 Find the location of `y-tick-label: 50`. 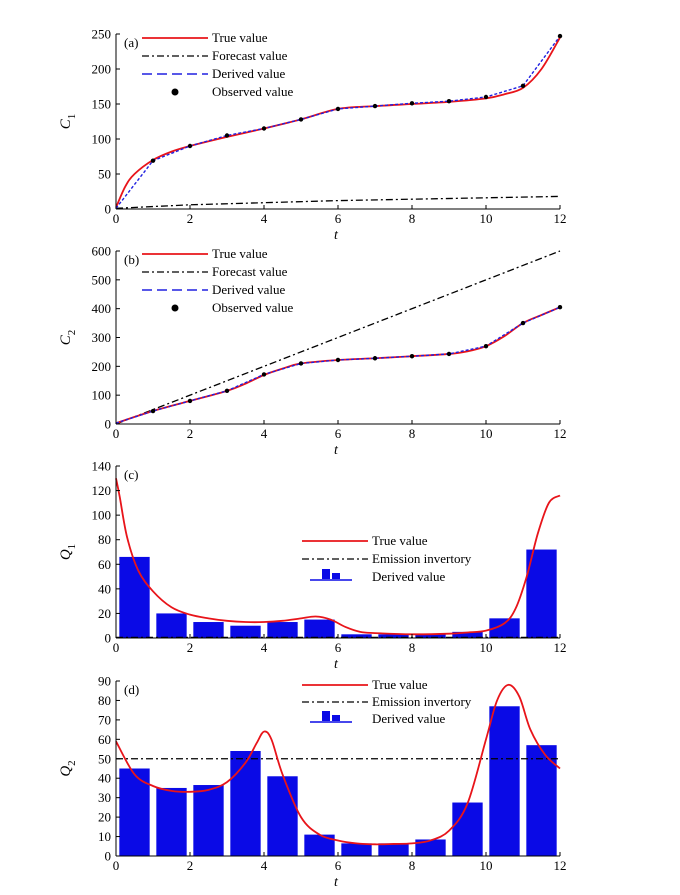

y-tick-label: 50 is located at coordinates (104, 174).